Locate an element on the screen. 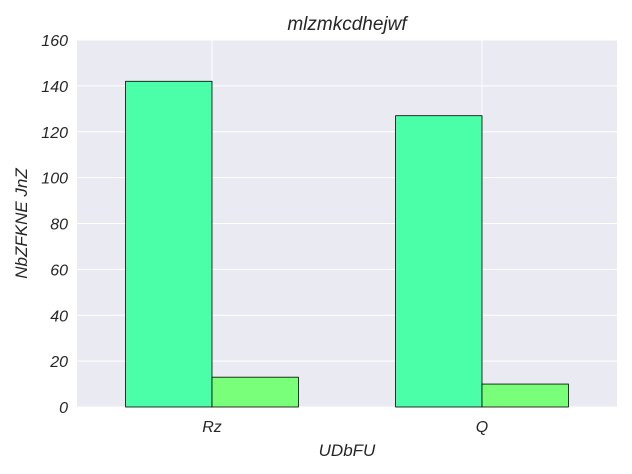  y-tick-label: 40 is located at coordinates (59, 316).